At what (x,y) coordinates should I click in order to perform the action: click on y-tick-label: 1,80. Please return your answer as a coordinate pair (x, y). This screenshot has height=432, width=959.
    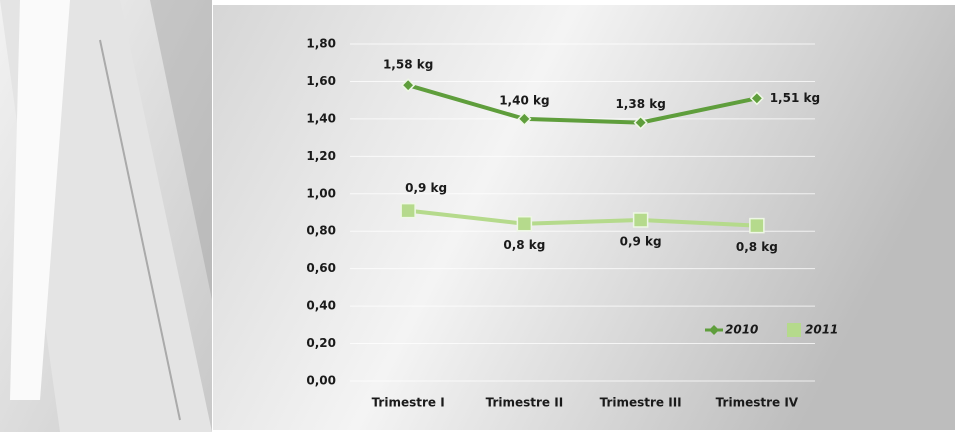
    Looking at the image, I should click on (321, 44).